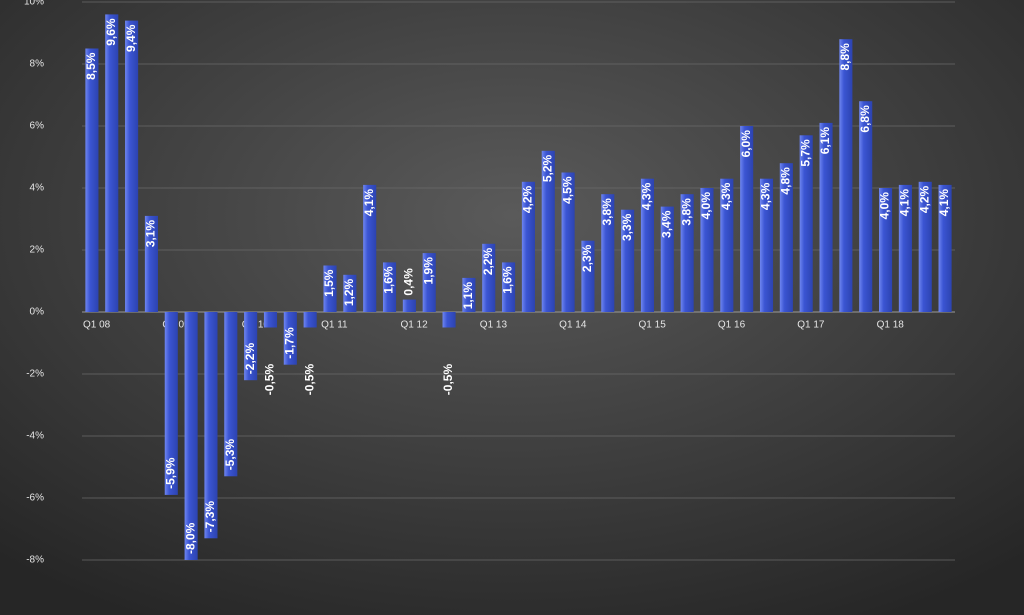  What do you see at coordinates (627, 227) in the screenshot?
I see `value-label: 3,3%` at bounding box center [627, 227].